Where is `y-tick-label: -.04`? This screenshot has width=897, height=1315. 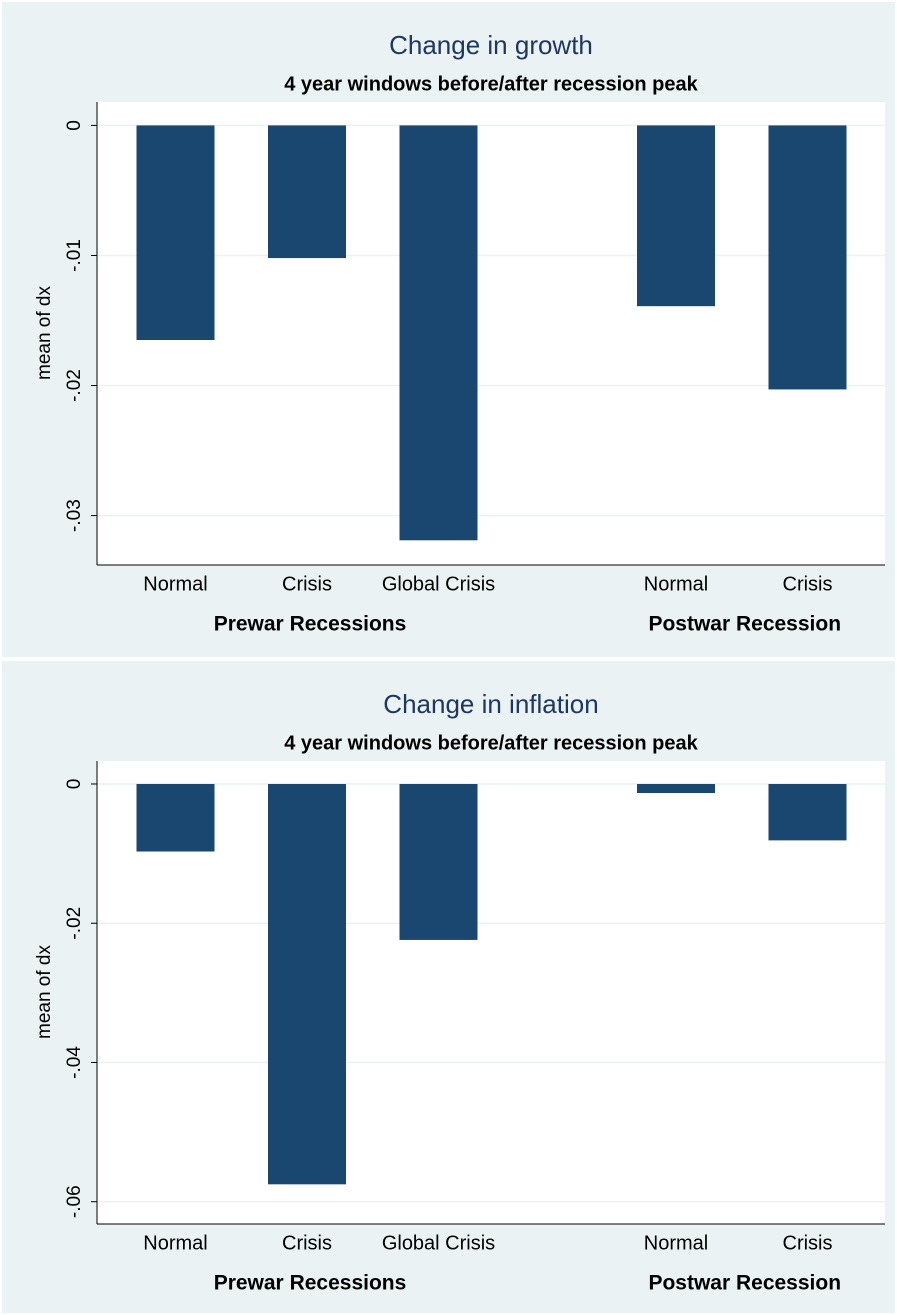 y-tick-label: -.04 is located at coordinates (74, 1062).